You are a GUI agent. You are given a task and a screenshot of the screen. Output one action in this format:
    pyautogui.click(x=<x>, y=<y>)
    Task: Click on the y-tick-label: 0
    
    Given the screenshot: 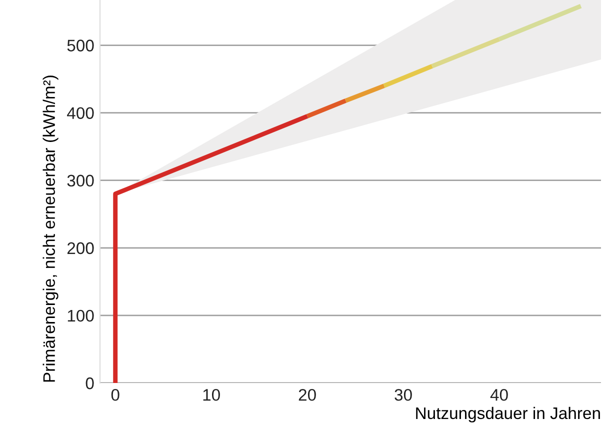 What is the action you would take?
    pyautogui.click(x=90, y=383)
    